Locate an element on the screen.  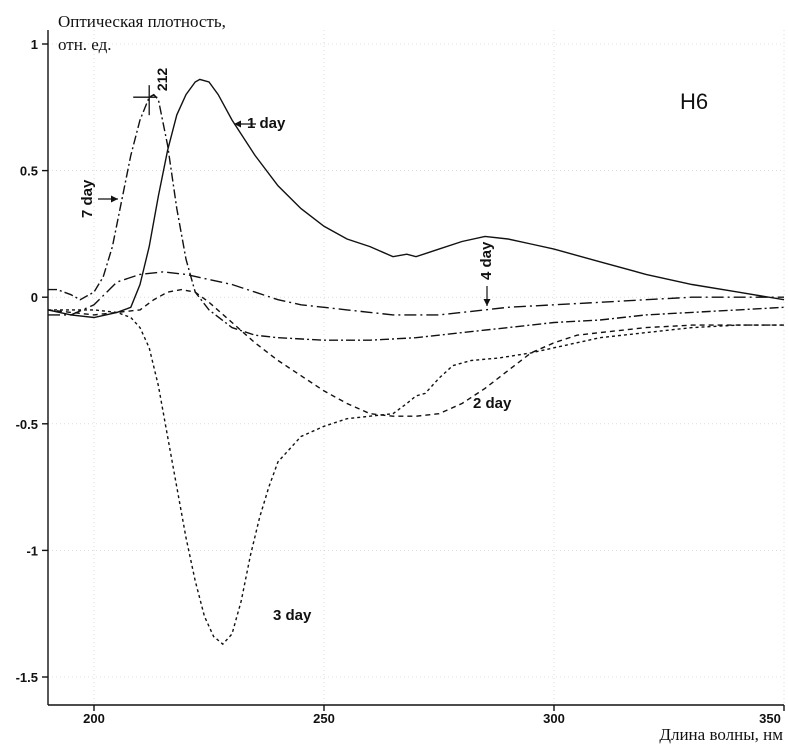
series-label-1-day: 1 day is located at coordinates (266, 123).